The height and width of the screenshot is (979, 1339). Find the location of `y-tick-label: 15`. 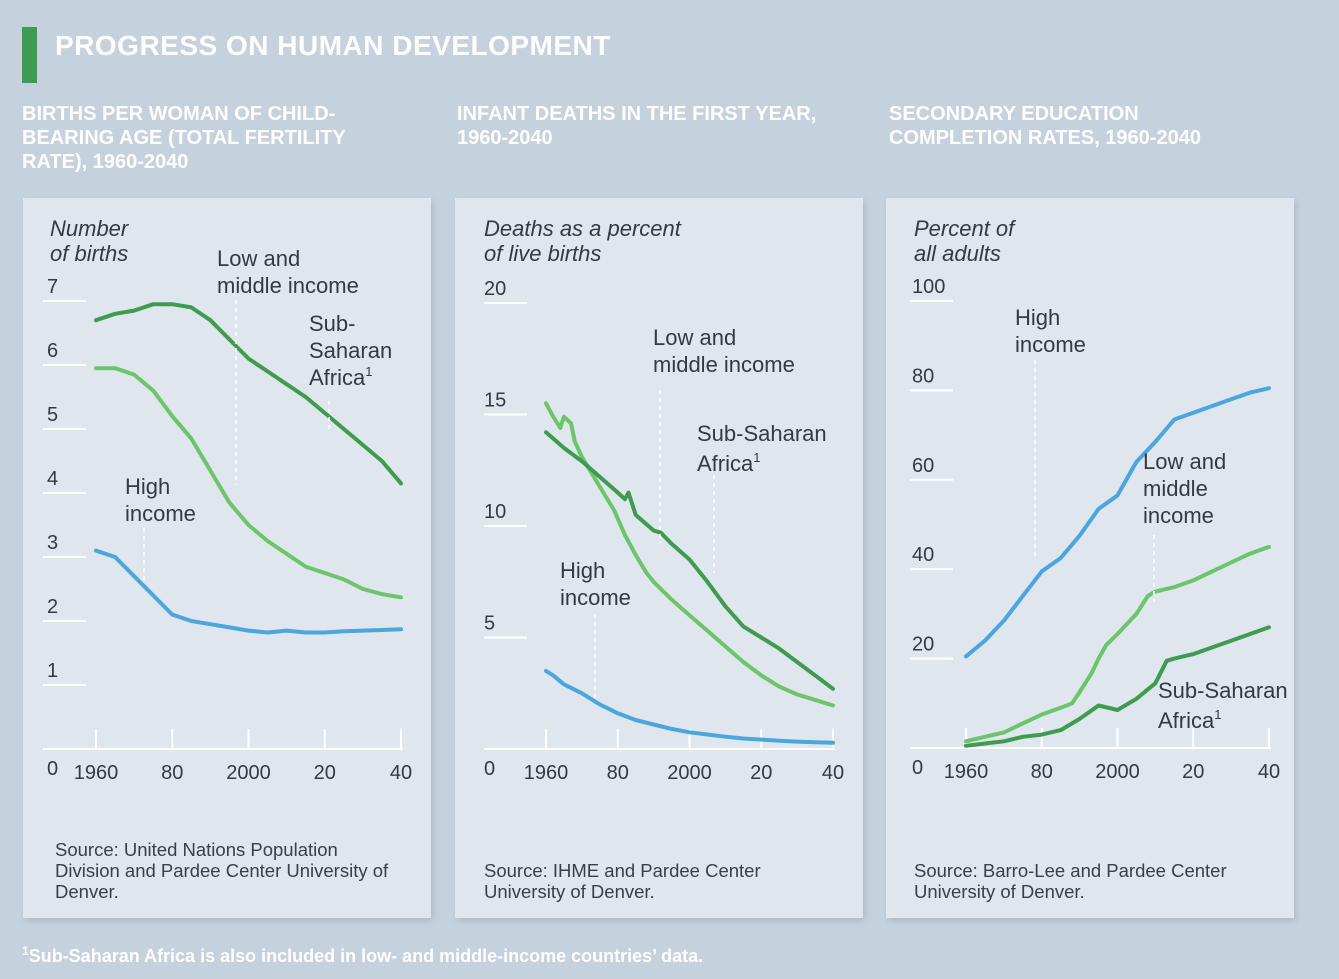

y-tick-label: 15 is located at coordinates (495, 401).